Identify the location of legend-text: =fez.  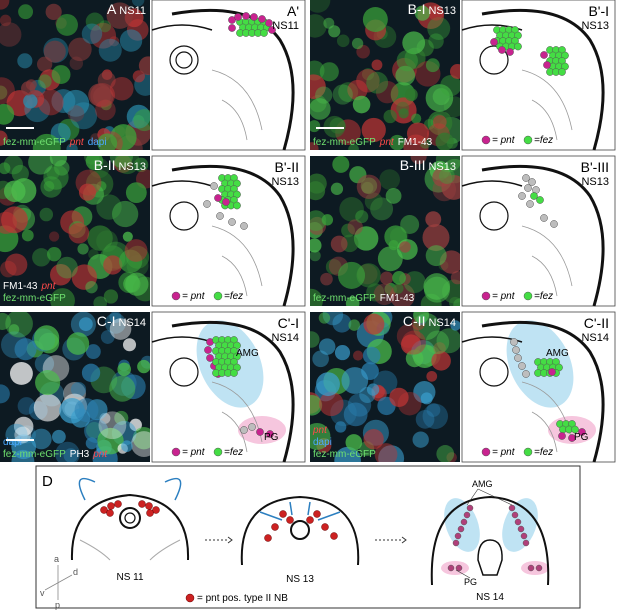
(543, 296).